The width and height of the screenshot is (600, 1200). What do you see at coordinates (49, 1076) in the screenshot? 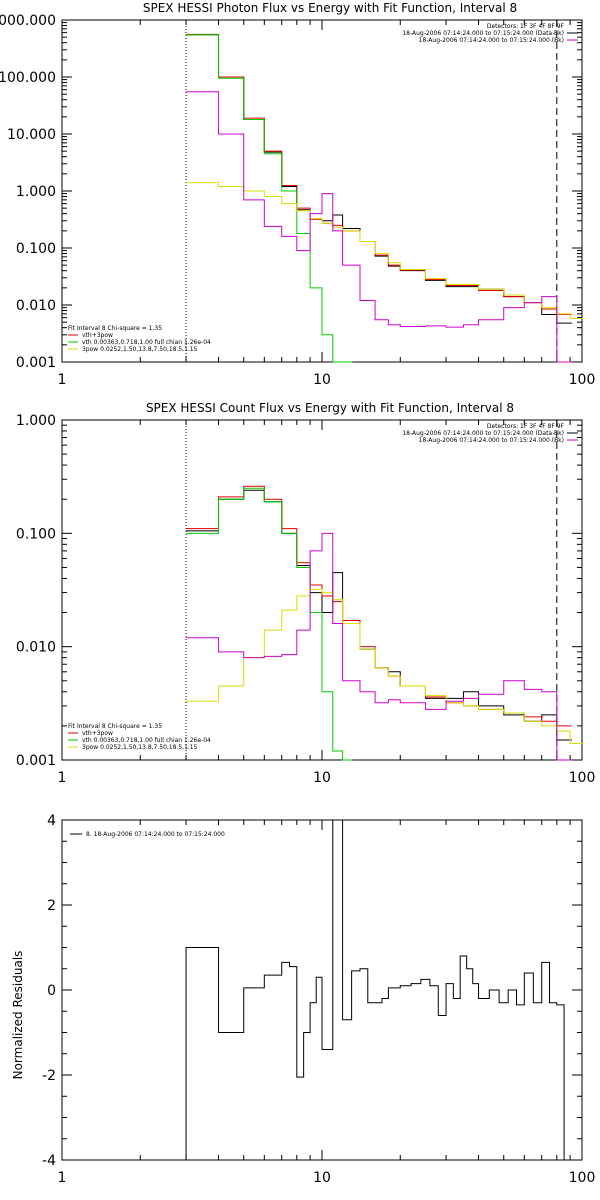
I see `y-tick-label: -2` at bounding box center [49, 1076].